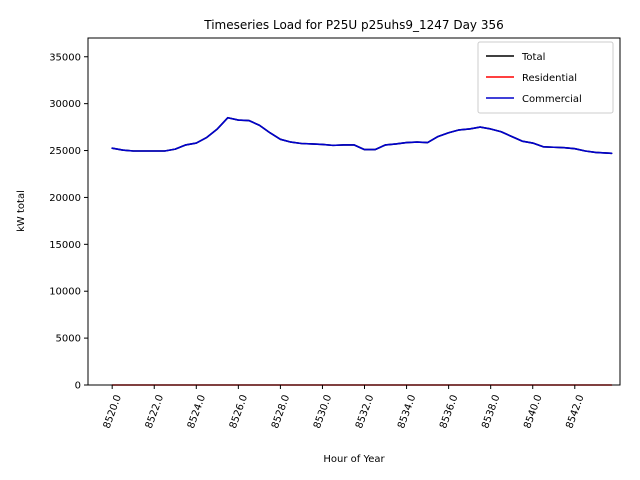 This screenshot has height=480, width=640. I want to click on y-tick-label: 10000, so click(65, 292).